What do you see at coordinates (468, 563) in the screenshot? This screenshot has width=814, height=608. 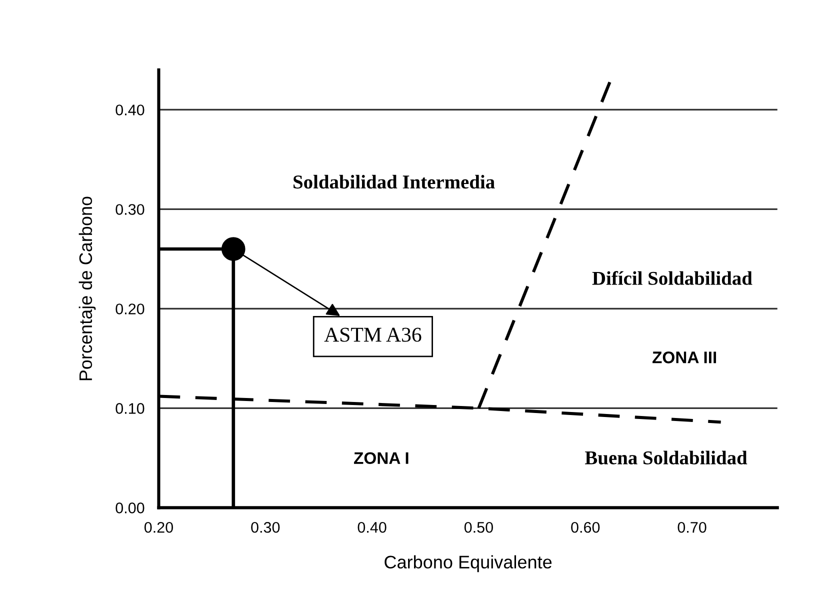 I see `x-axis-title: Carbono Equivalente` at bounding box center [468, 563].